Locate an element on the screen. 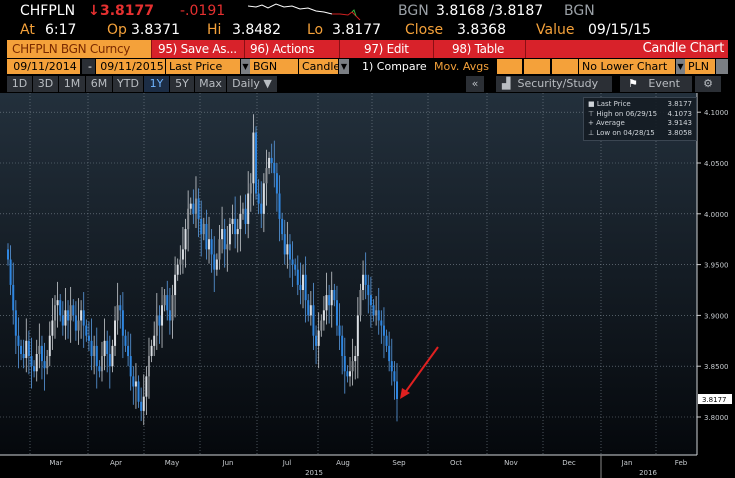  year-label: 2015 is located at coordinates (314, 473).